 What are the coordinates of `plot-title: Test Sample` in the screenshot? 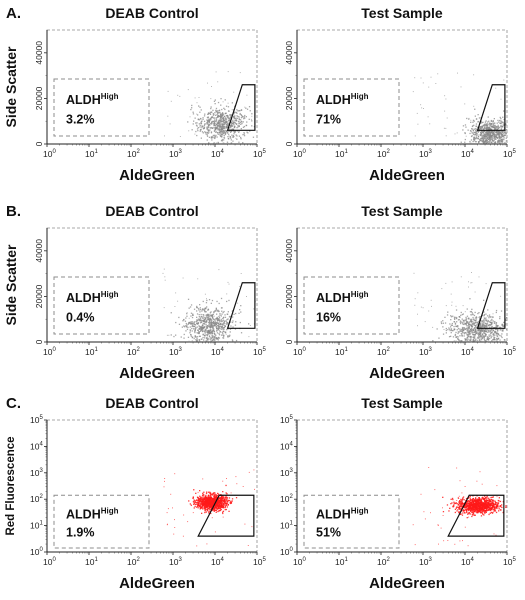 It's located at (402, 13).